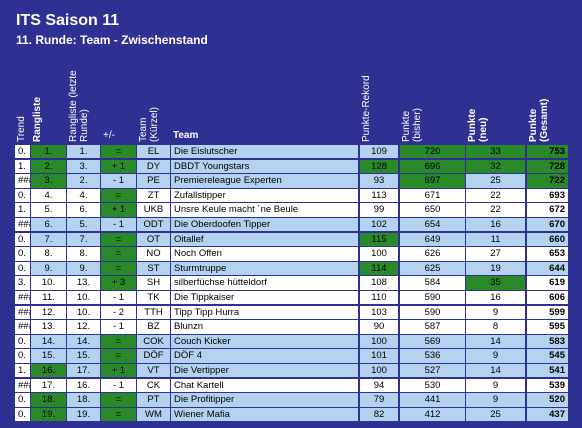  Describe the element at coordinates (153, 327) in the screenshot. I see `cell: BZ` at that location.